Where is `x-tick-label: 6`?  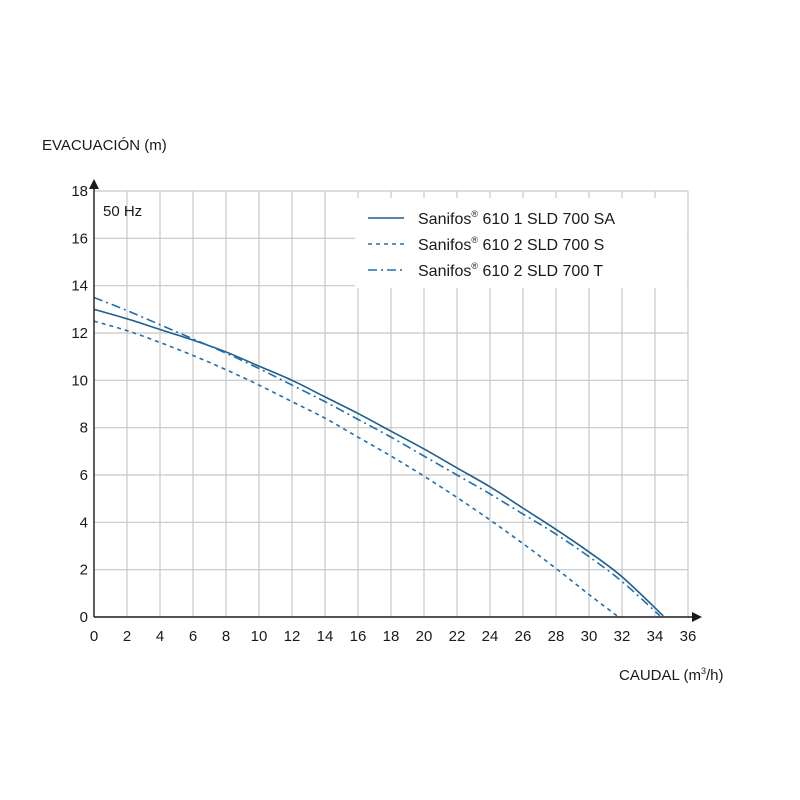
x-tick-label: 6 is located at coordinates (193, 636).